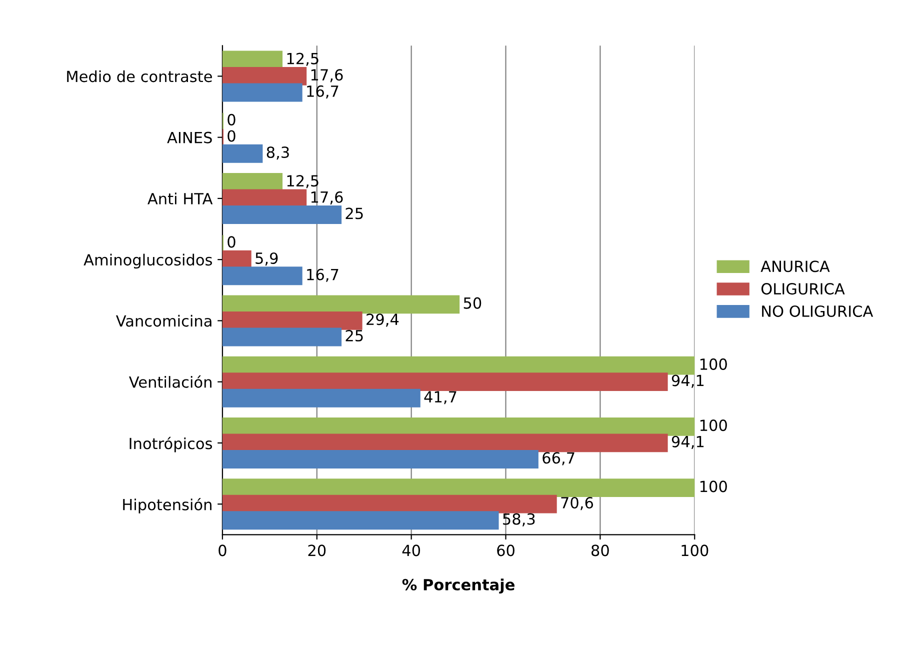  What do you see at coordinates (139, 76) in the screenshot?
I see `y-tick-label: Medio de contraste` at bounding box center [139, 76].